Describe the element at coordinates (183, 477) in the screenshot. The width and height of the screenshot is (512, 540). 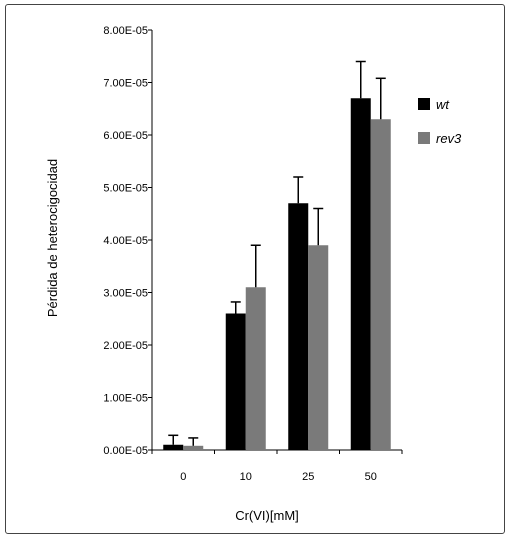
I see `x-tick-label: 0` at that location.